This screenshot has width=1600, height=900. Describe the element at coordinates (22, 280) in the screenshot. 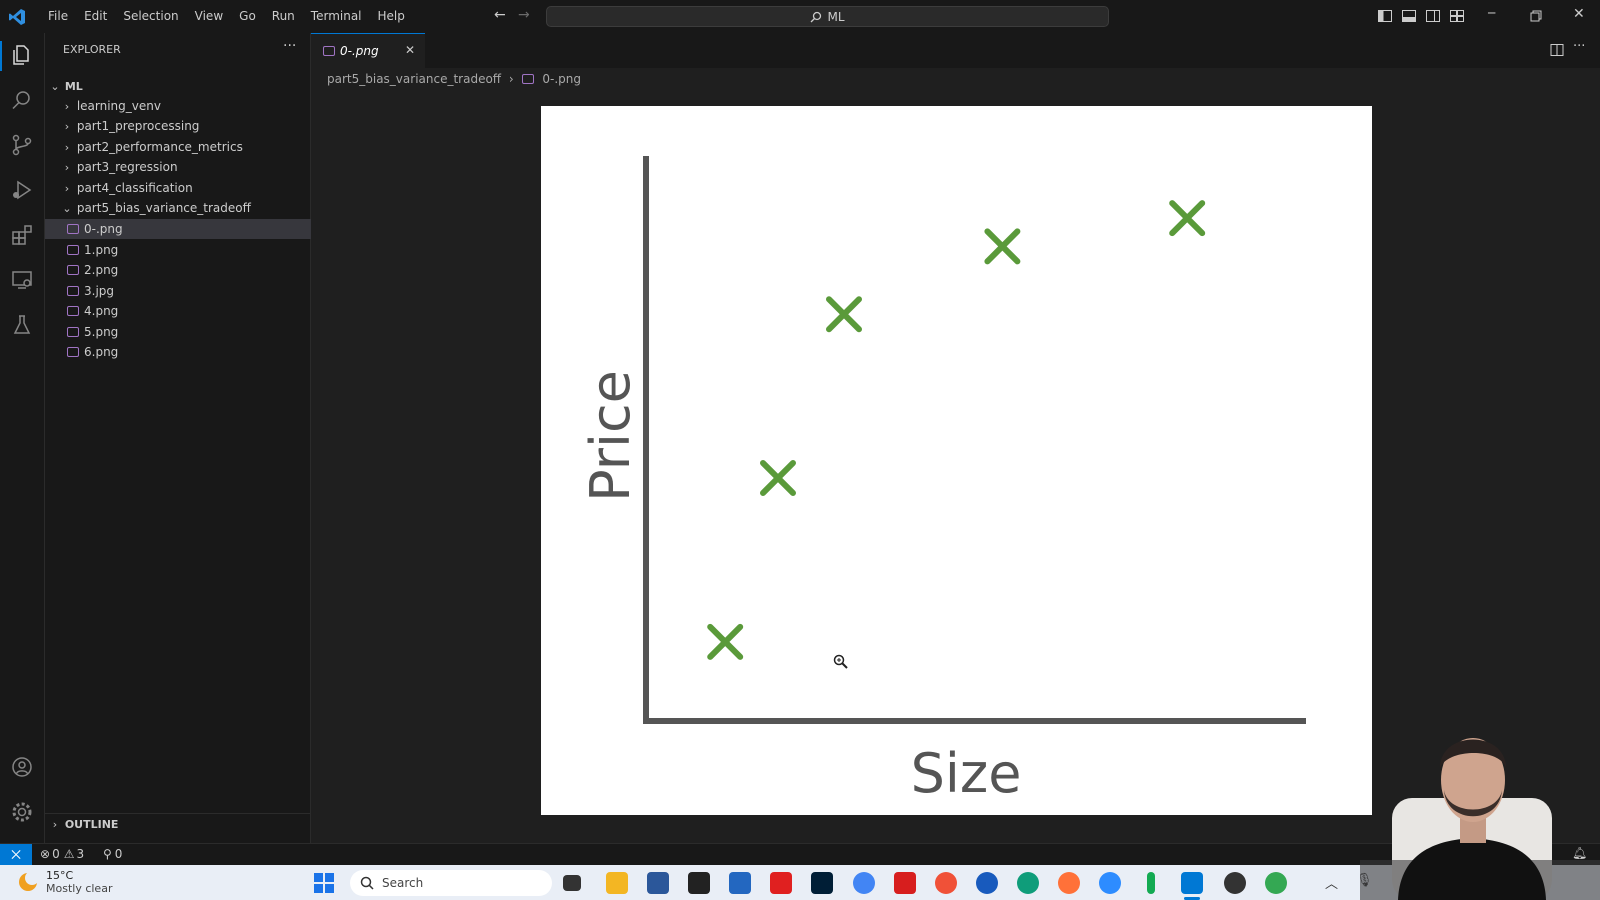

I see `remote-explorer-icon` at that location.